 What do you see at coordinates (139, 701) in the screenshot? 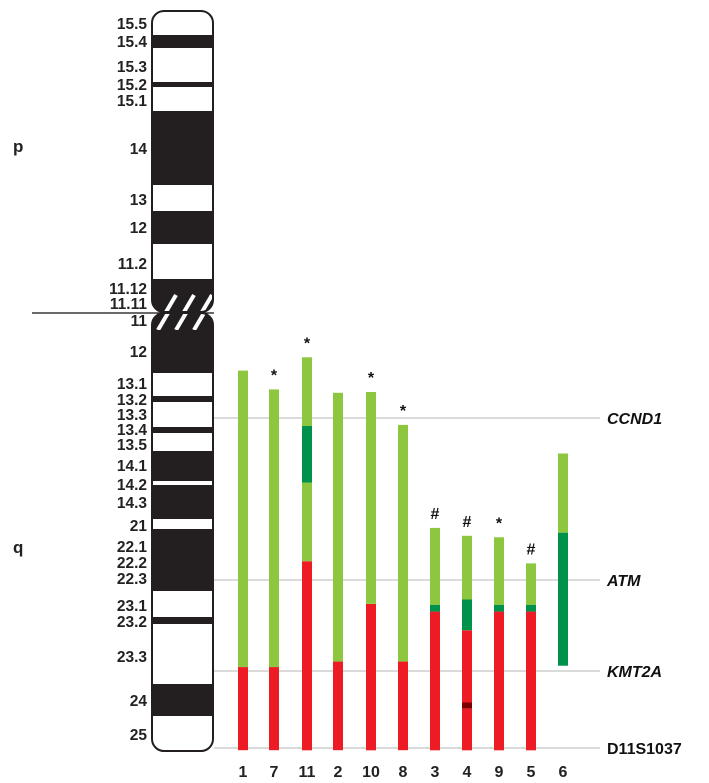
I see `band-label: 24` at bounding box center [139, 701].